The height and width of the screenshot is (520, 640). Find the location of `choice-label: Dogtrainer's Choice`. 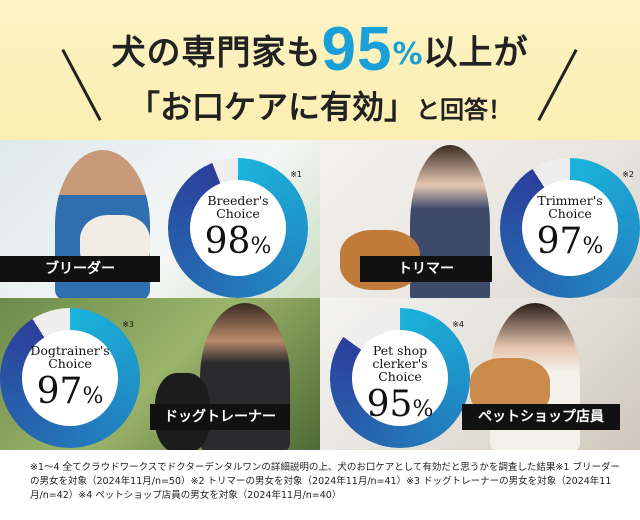

choice-label: Dogtrainer's Choice is located at coordinates (70, 357).